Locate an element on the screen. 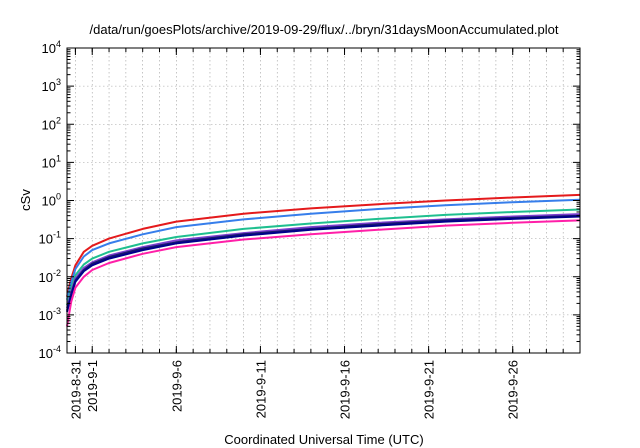  y-tick-label: 10⁻¹ is located at coordinates (50, 238).